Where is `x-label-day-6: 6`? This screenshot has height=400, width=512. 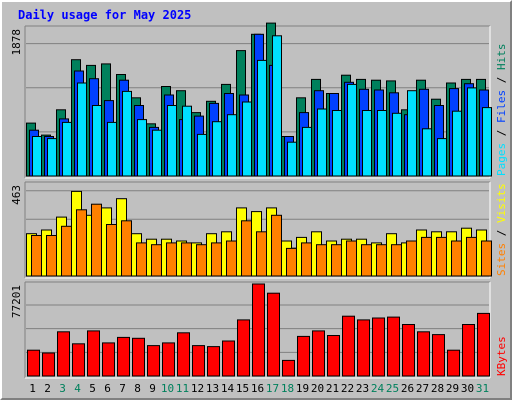 x-label-day-6: 6 is located at coordinates (107, 388).